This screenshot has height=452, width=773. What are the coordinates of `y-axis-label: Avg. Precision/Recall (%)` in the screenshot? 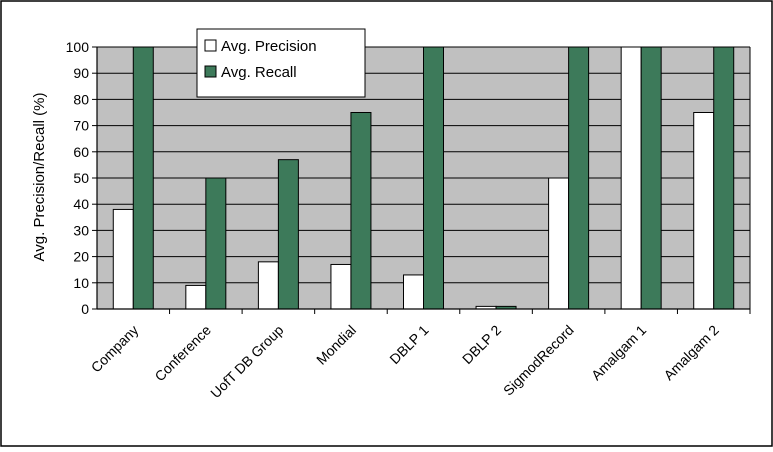 It's located at (39, 177).